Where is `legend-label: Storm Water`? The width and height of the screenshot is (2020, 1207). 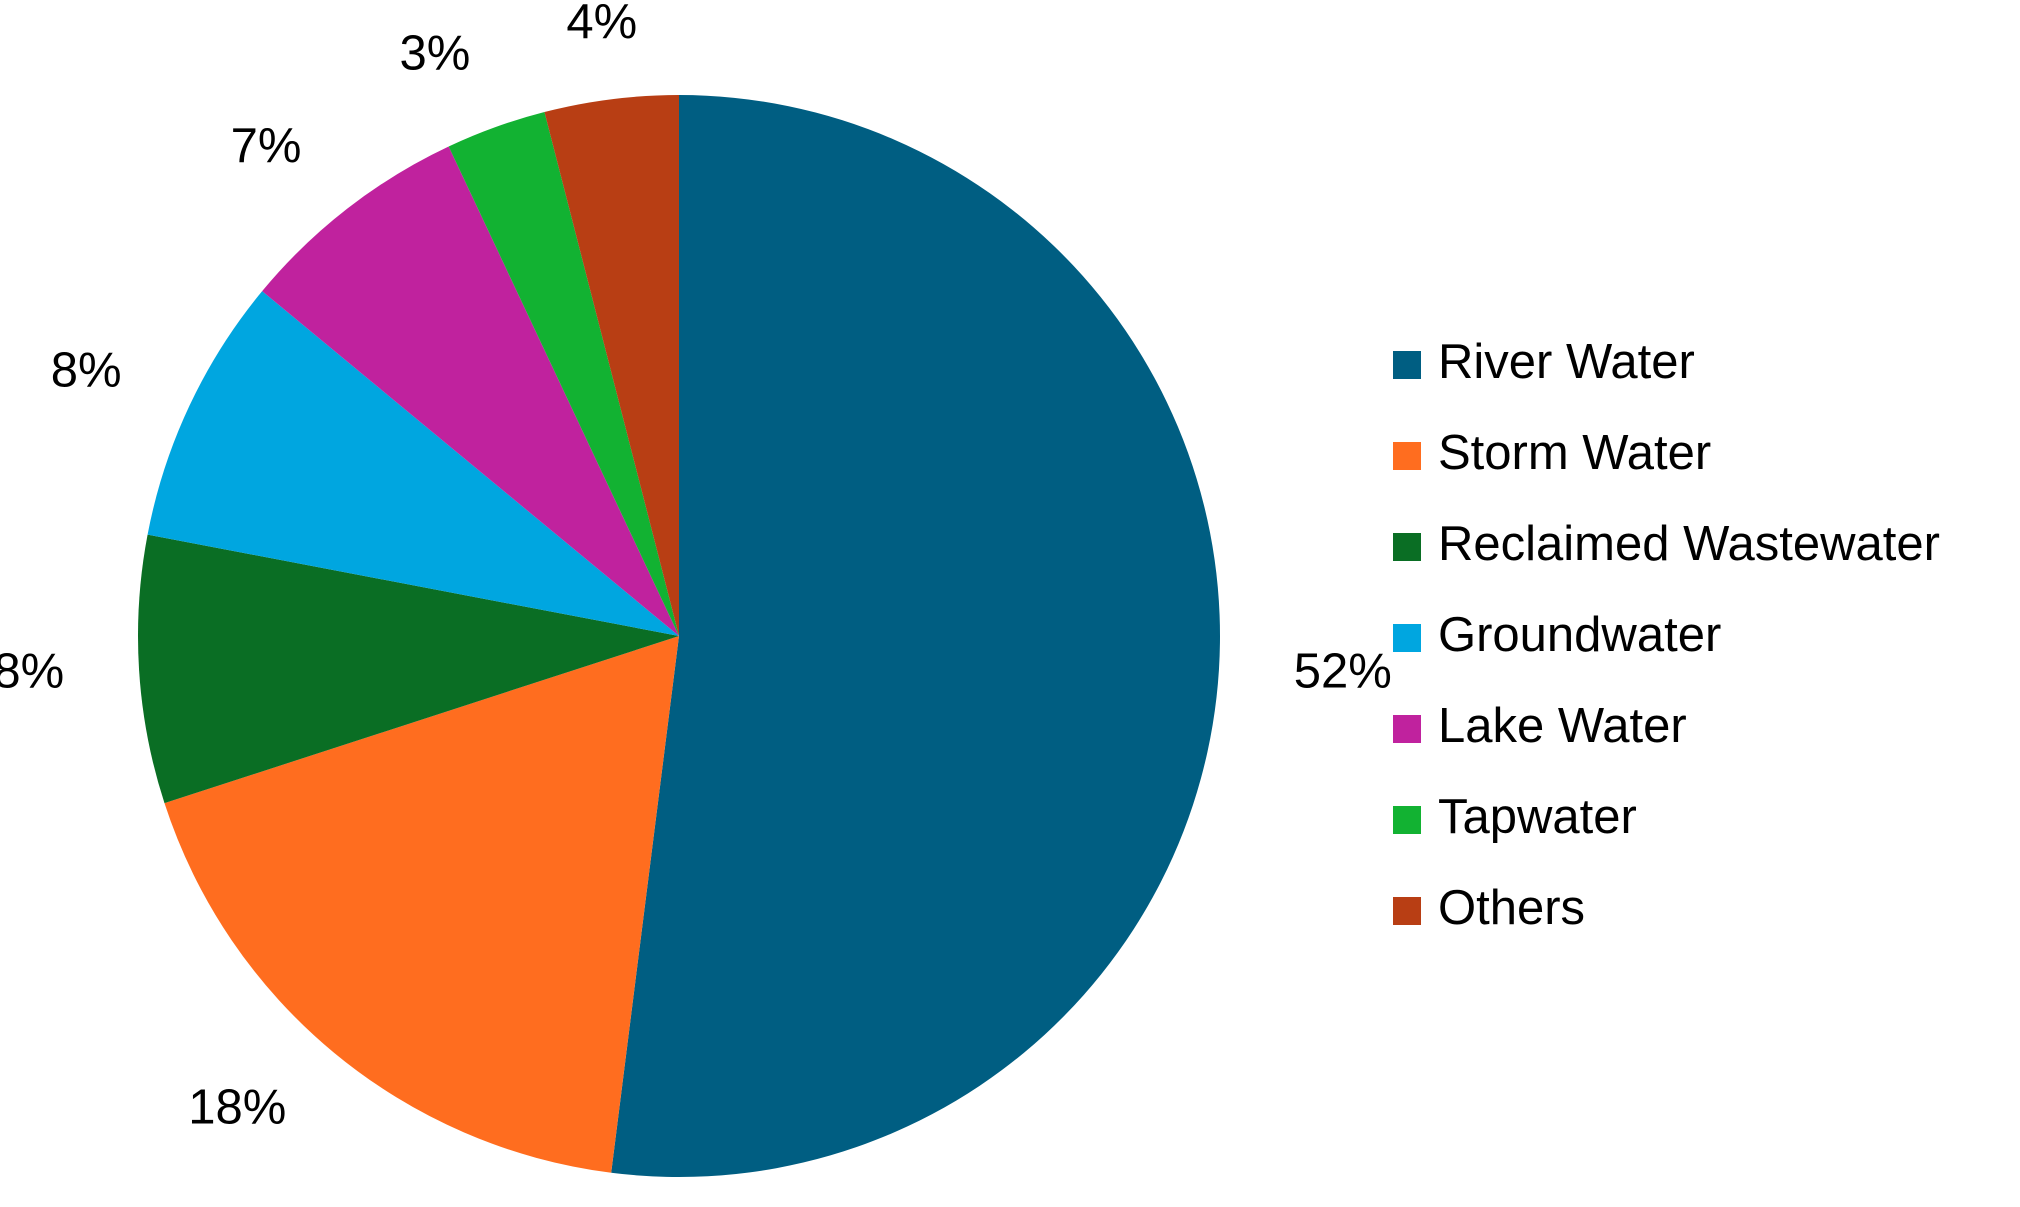 legend-label: Storm Water is located at coordinates (1574, 453).